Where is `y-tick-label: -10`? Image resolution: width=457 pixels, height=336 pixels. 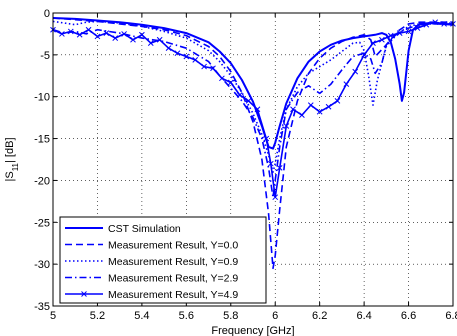 y-tick-label: -10 is located at coordinates (42, 98).